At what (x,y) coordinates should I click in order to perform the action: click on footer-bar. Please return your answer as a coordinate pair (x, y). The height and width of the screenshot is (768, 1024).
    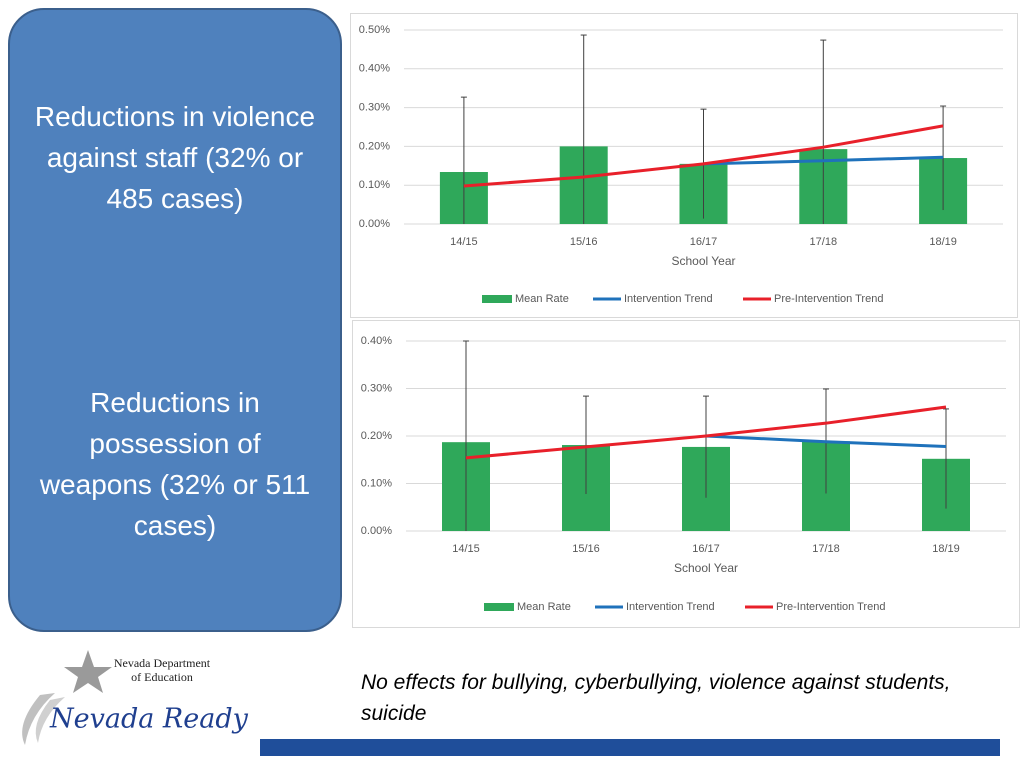
    Looking at the image, I should click on (630, 747).